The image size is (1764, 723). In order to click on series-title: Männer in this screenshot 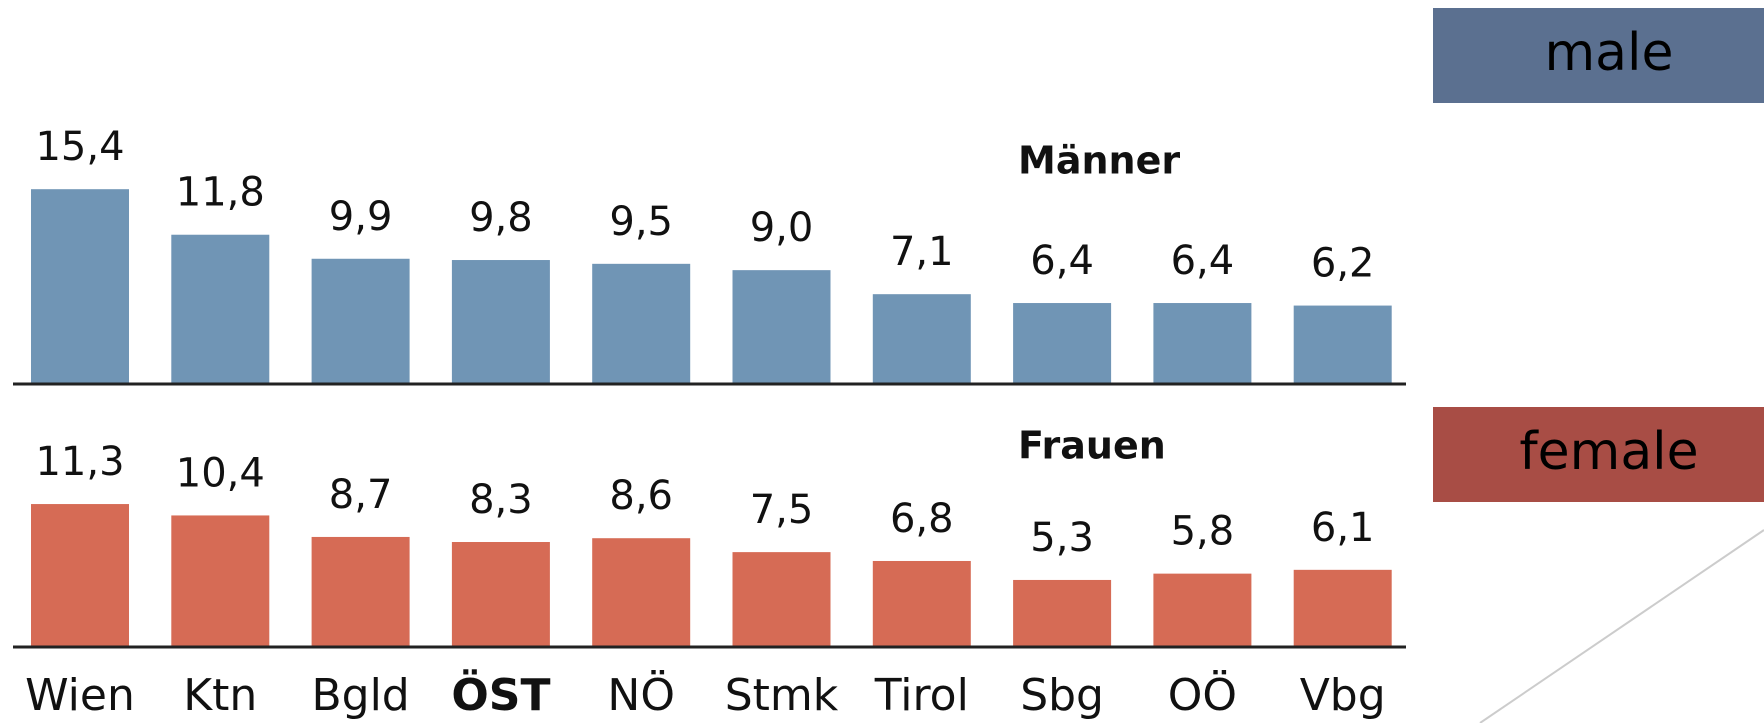, I will do `click(1099, 161)`.